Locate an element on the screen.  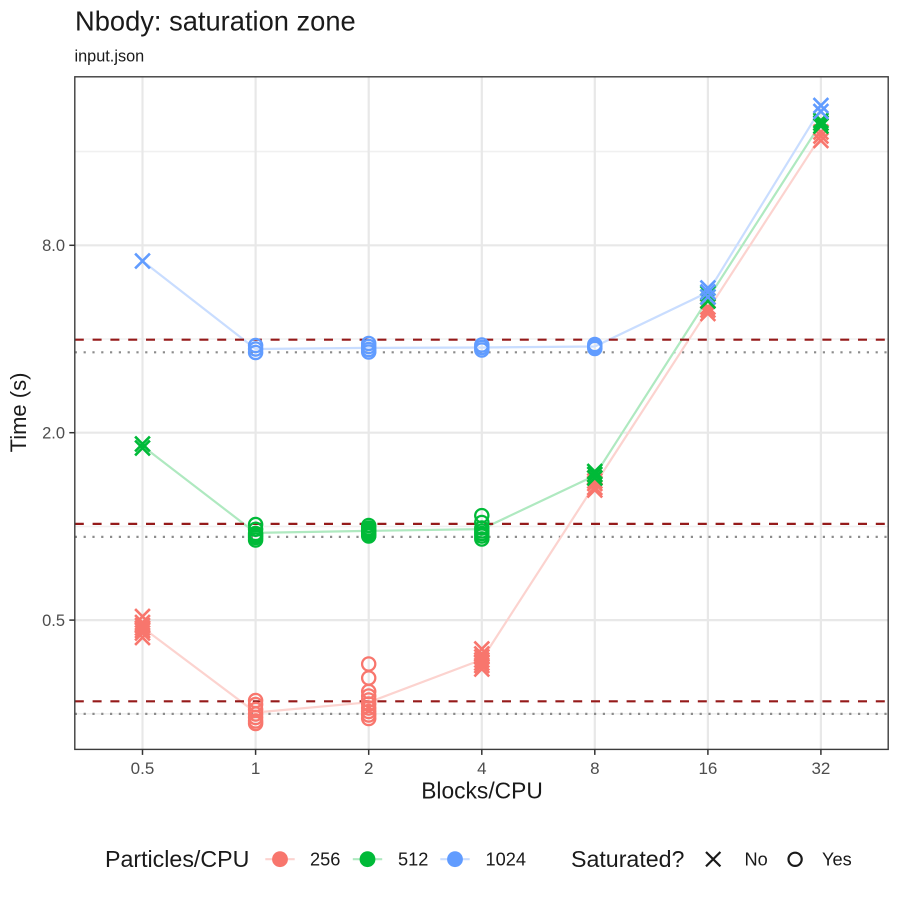
svg-text: 8.0 is located at coordinates (53, 246).